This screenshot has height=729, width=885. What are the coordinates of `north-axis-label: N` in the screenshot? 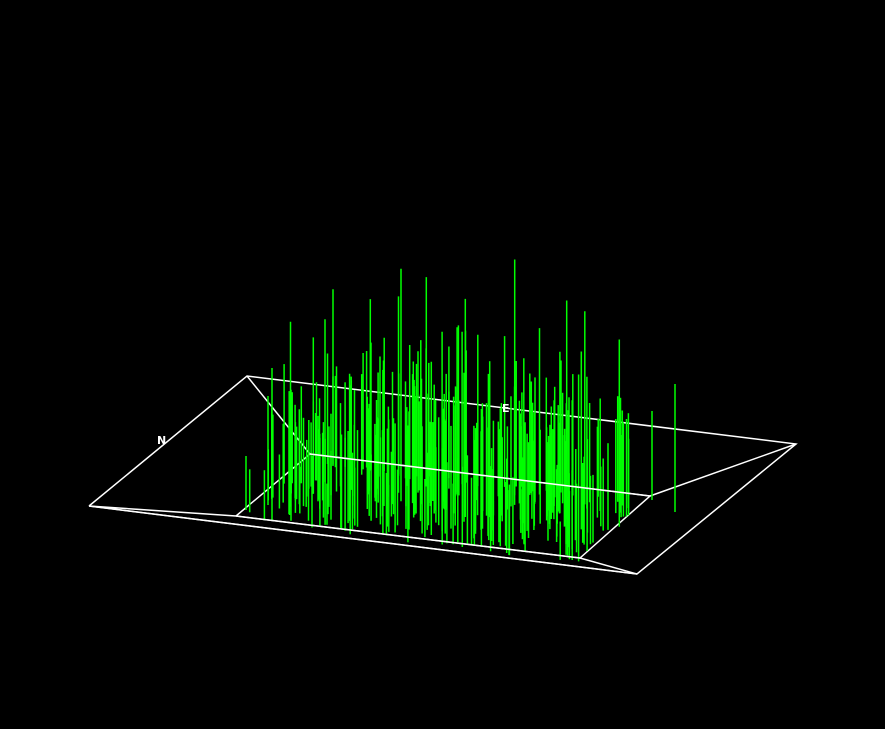 It's located at (161, 440).